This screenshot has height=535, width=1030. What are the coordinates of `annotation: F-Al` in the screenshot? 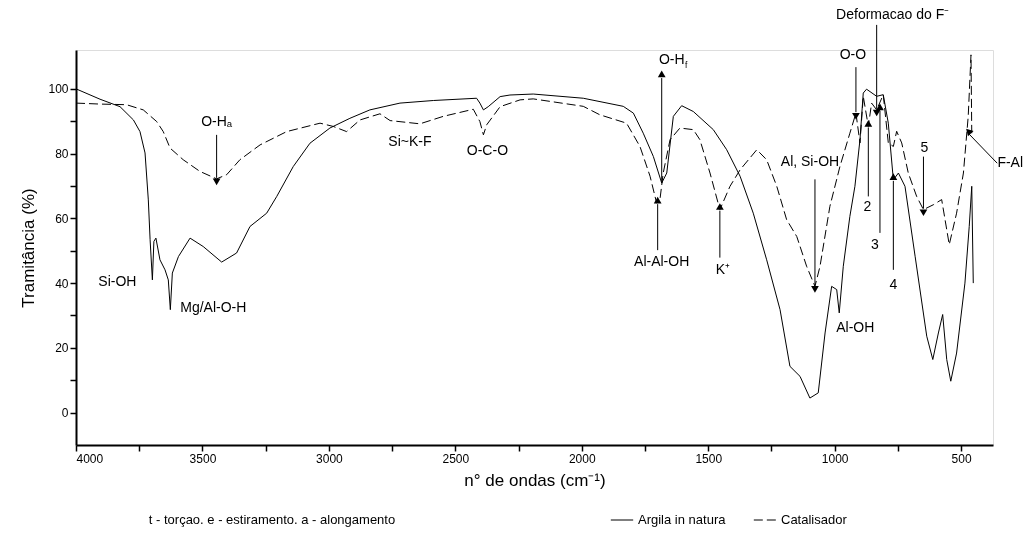 It's located at (1010, 162).